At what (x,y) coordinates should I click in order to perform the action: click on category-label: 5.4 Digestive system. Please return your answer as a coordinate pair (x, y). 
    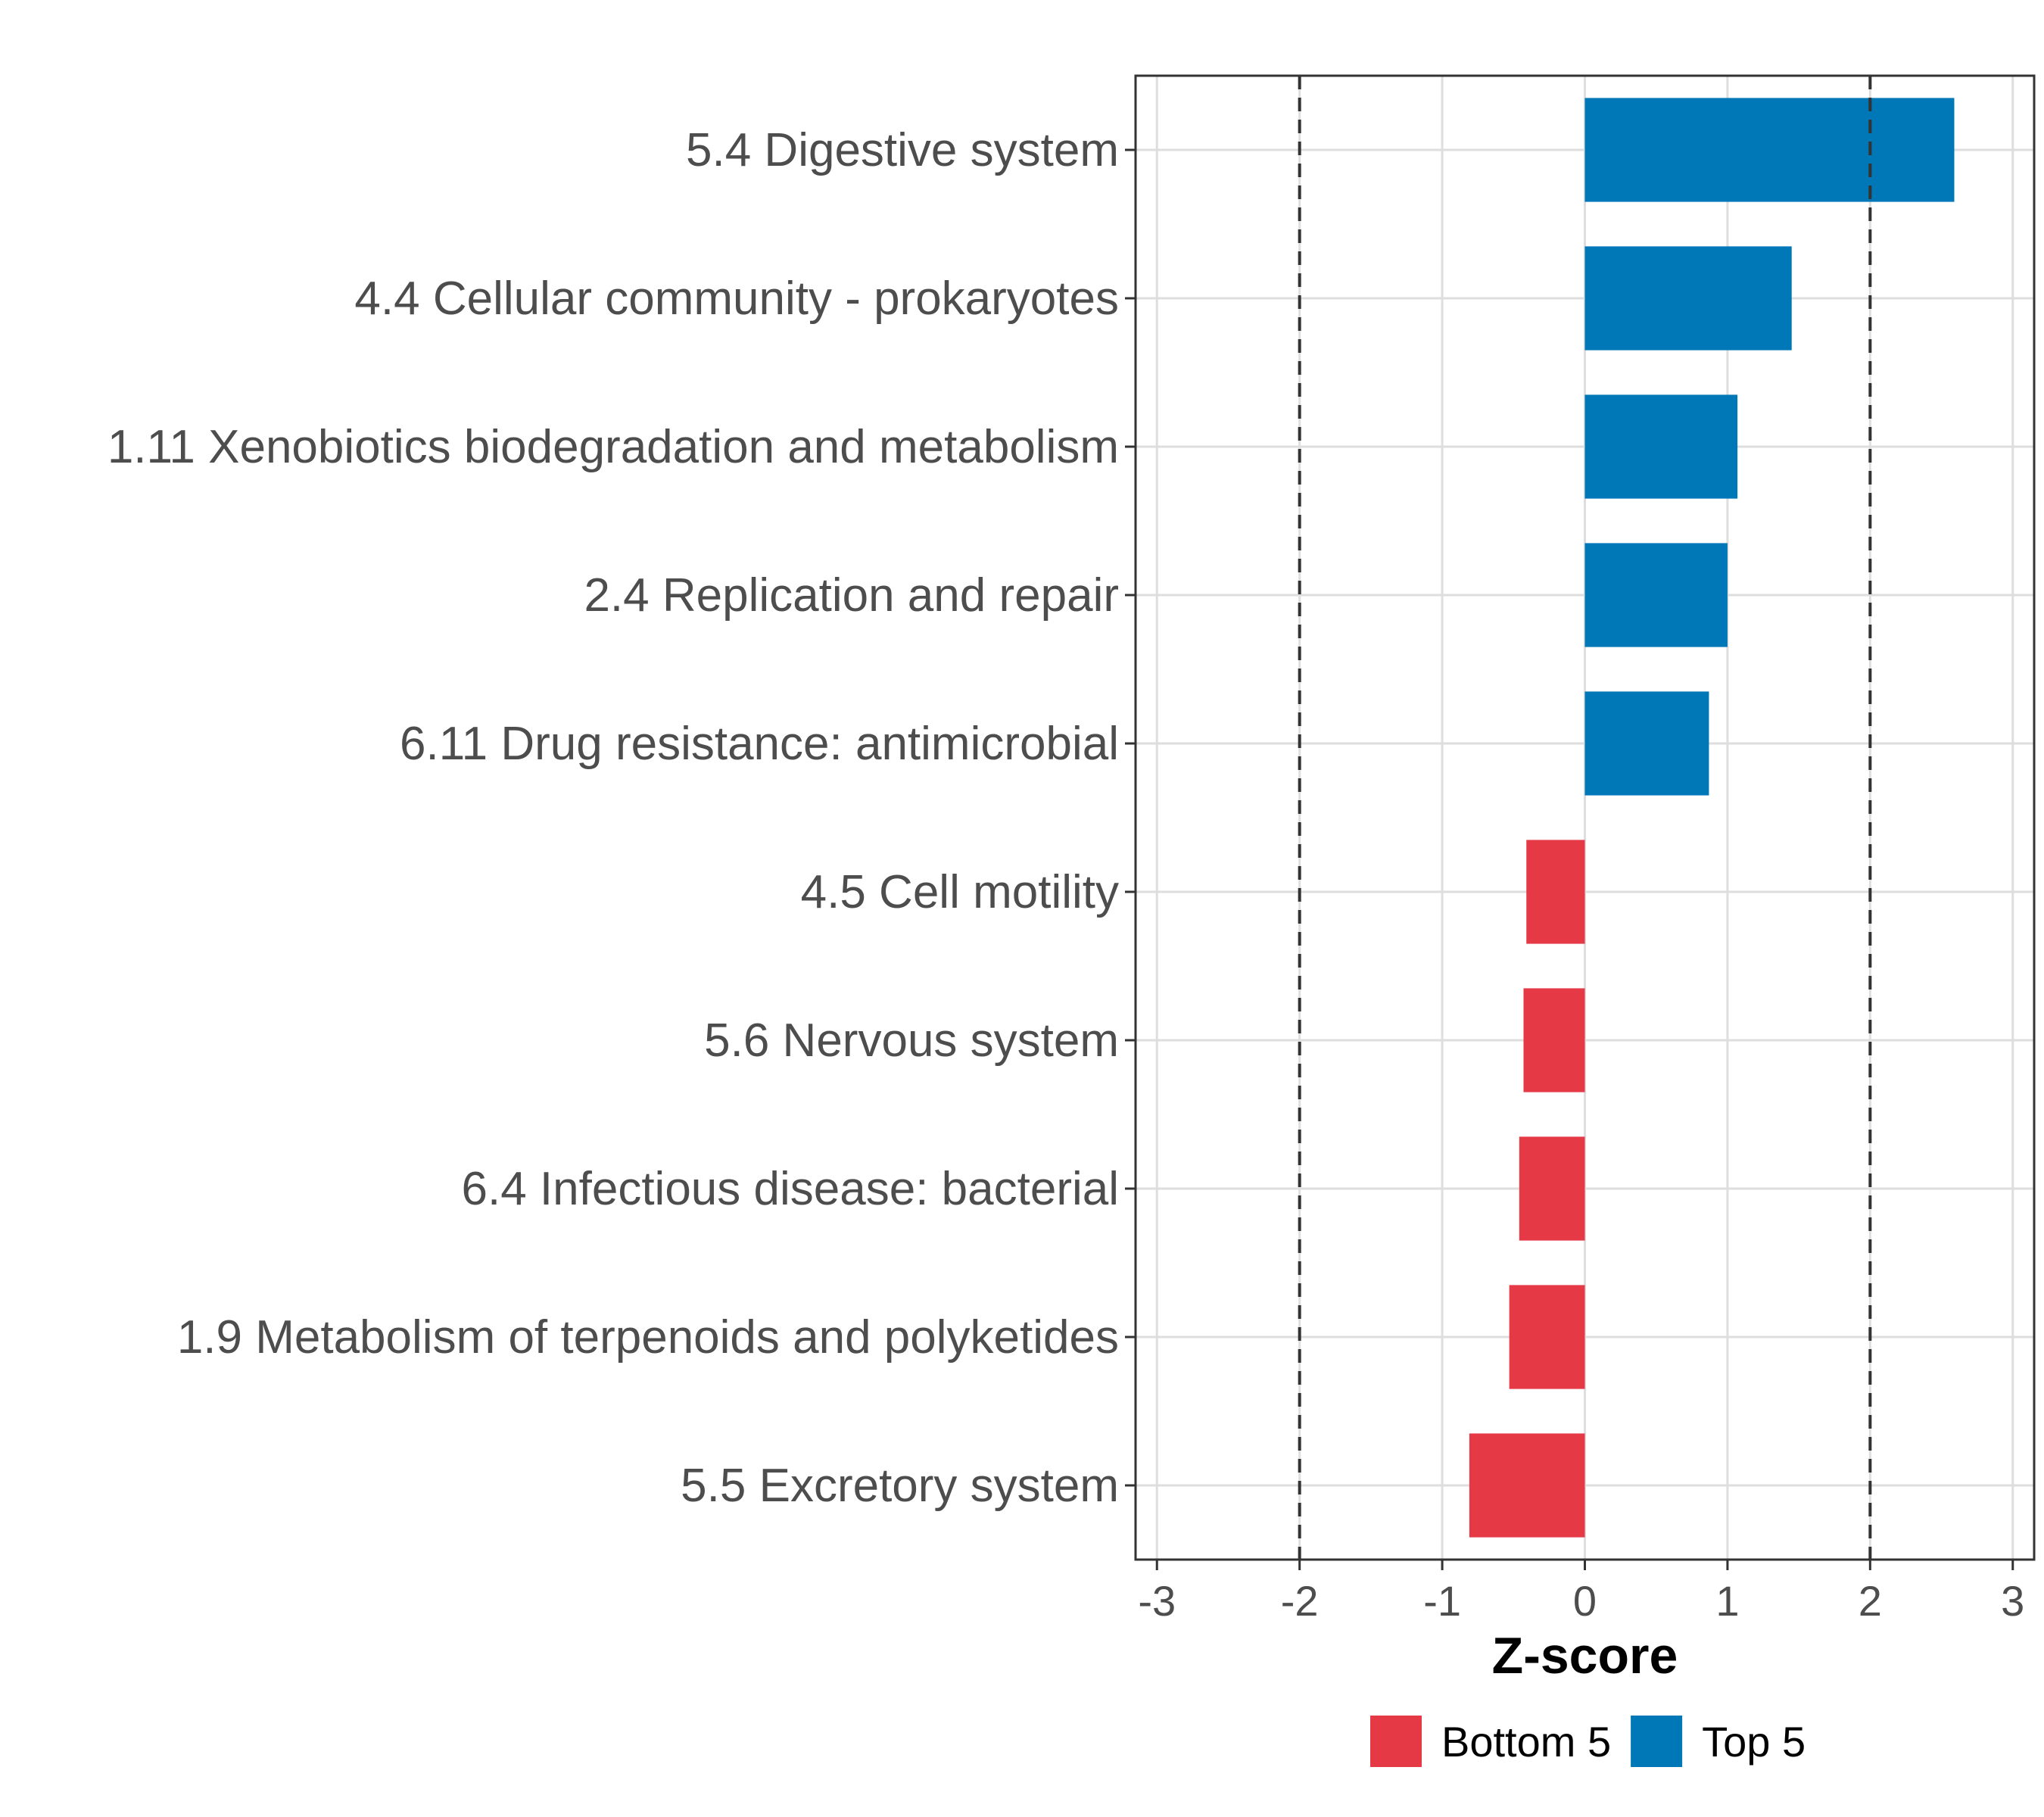
    Looking at the image, I should click on (902, 150).